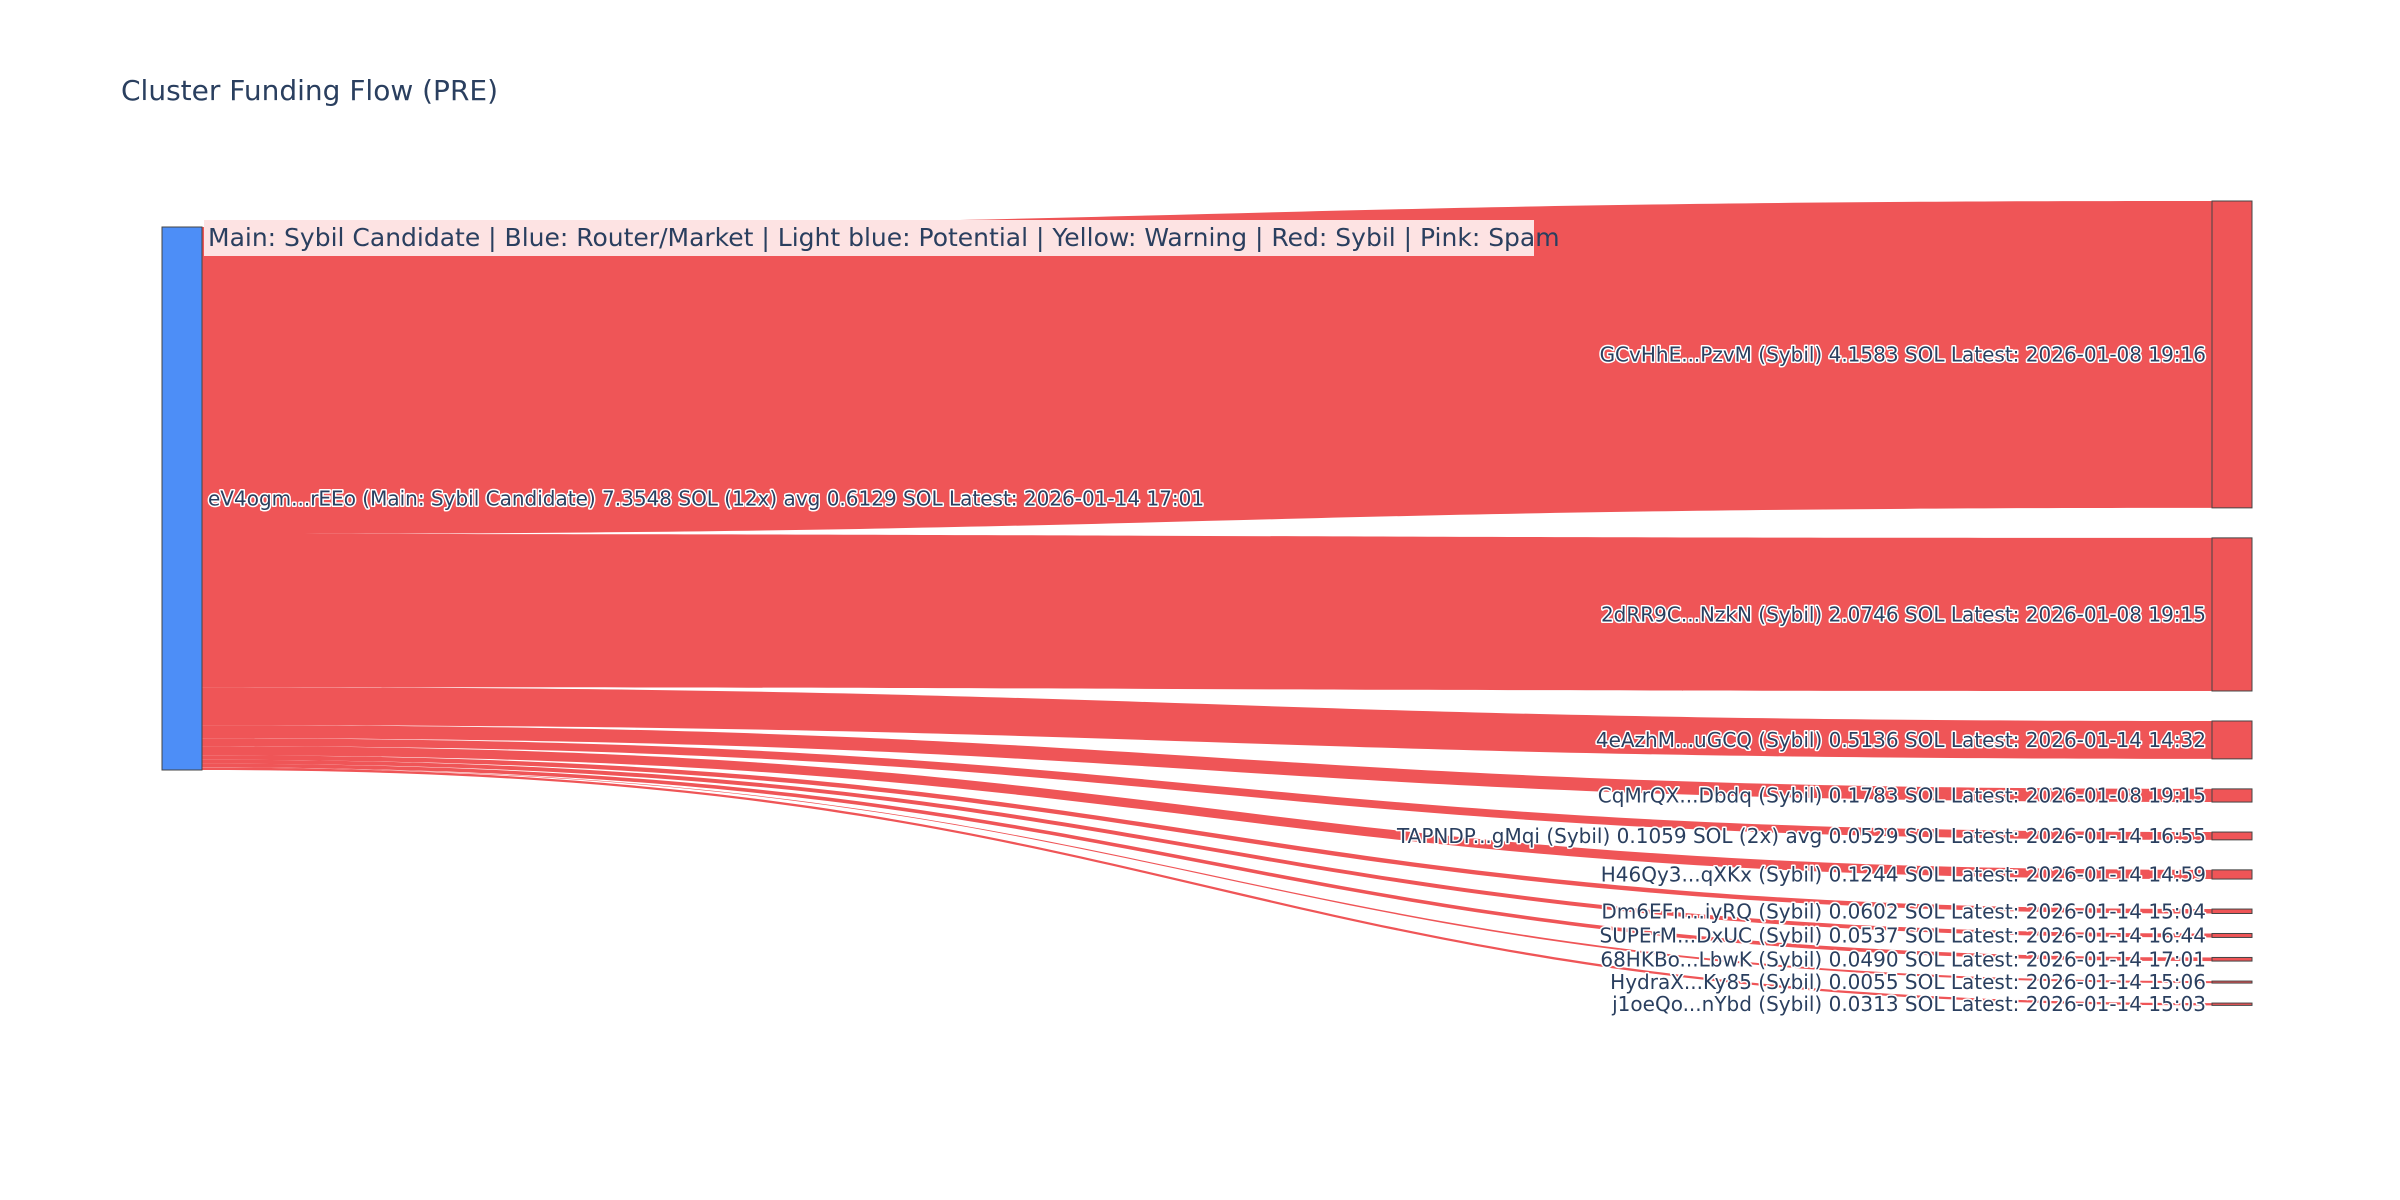 Image resolution: width=2400 pixels, height=1200 pixels. I want to click on chart-title: Cluster Funding Flow (PRE), so click(309, 90).